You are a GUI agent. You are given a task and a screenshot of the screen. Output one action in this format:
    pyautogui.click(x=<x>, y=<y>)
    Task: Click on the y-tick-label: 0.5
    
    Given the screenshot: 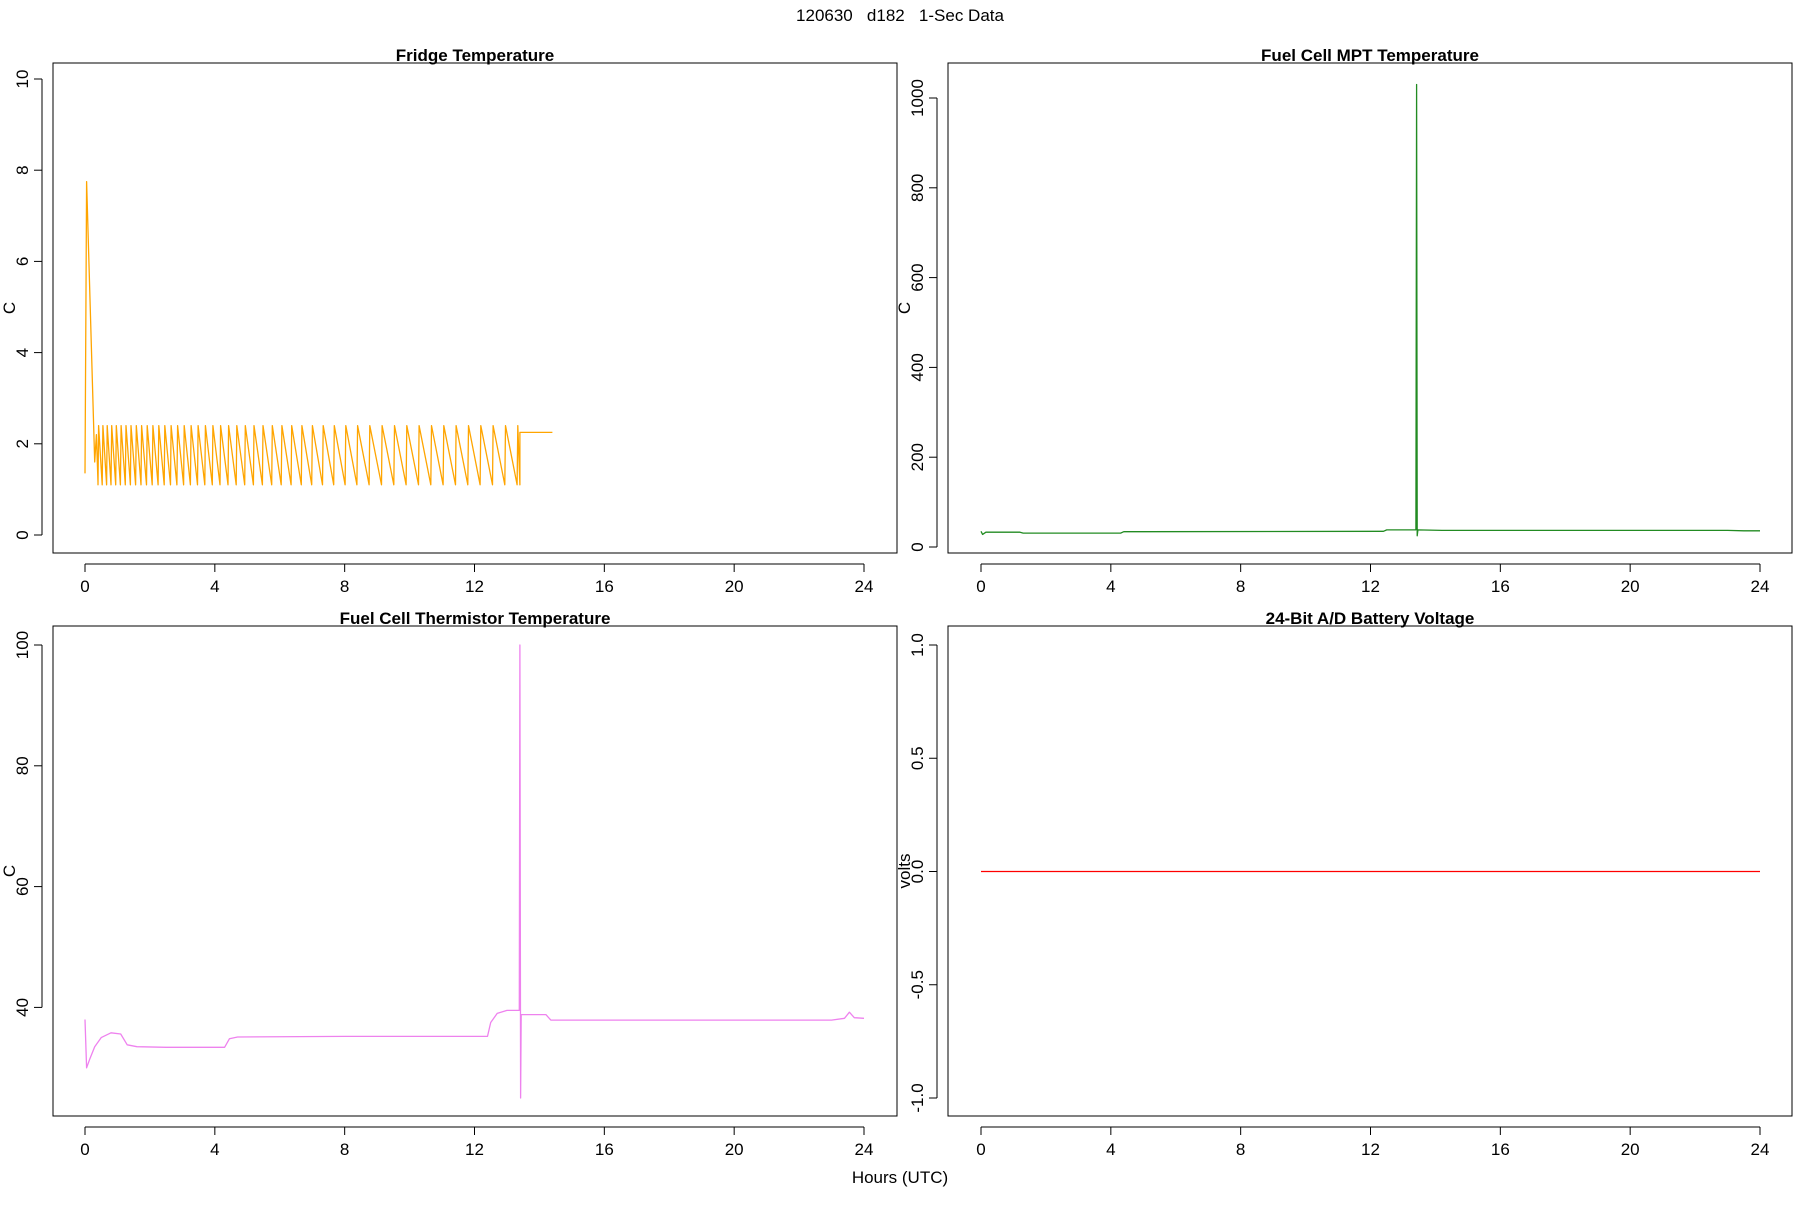 What is the action you would take?
    pyautogui.click(x=917, y=758)
    